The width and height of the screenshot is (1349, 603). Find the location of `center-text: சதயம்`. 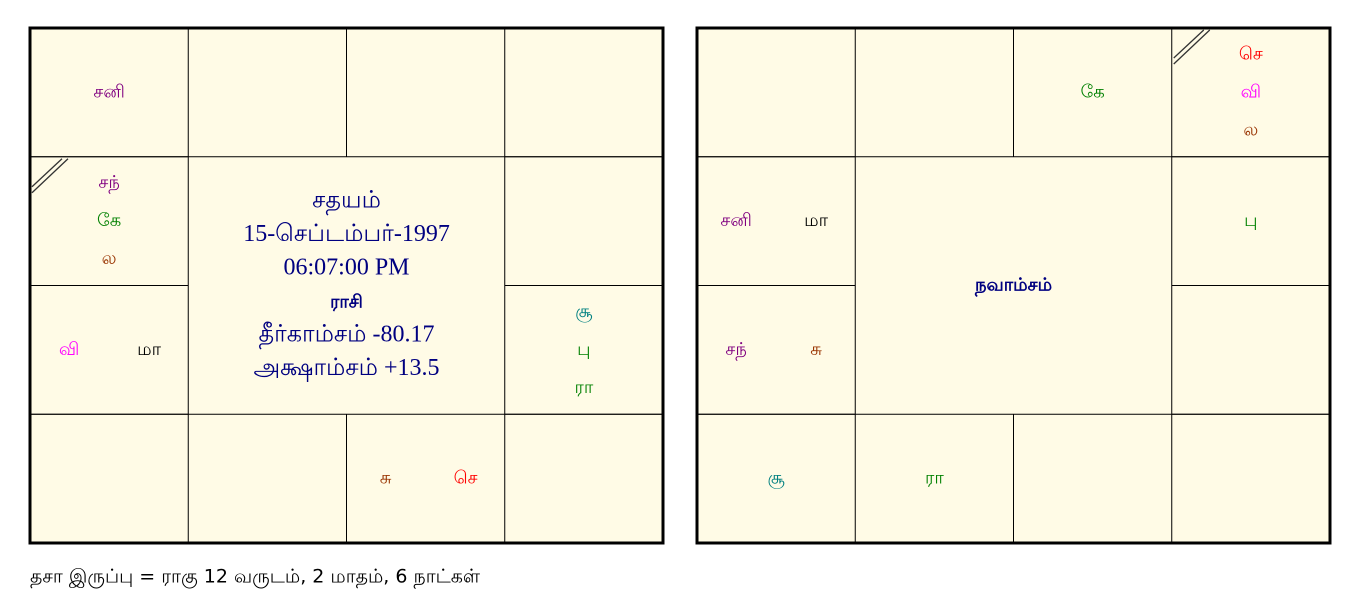

center-text: சதயம் is located at coordinates (346, 201).